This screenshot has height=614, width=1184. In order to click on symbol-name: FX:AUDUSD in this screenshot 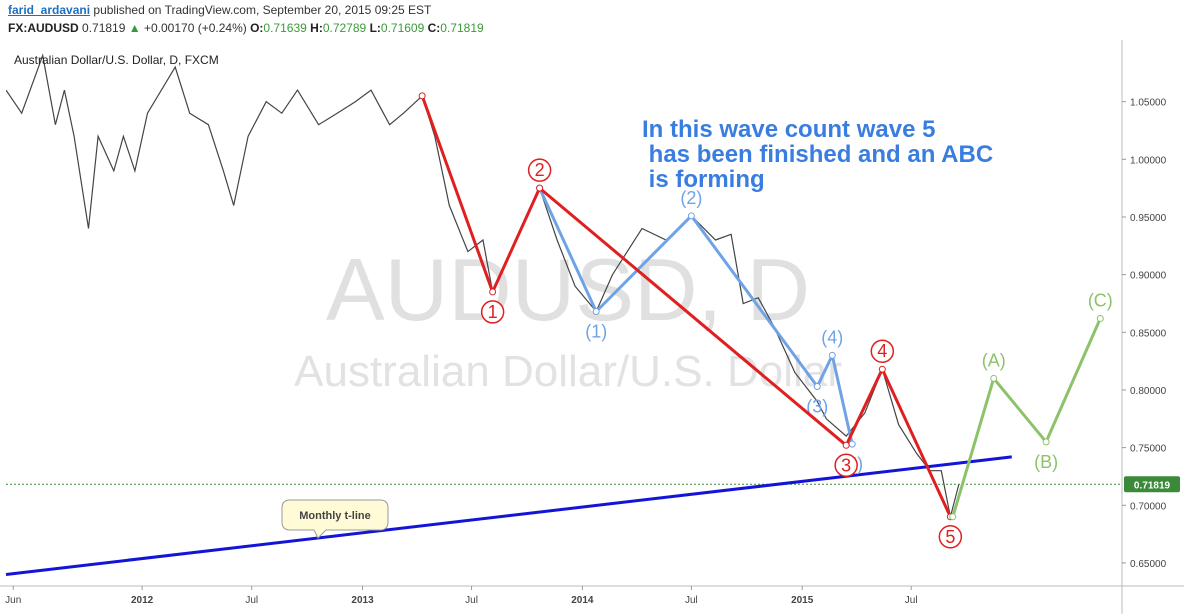, I will do `click(43, 28)`.